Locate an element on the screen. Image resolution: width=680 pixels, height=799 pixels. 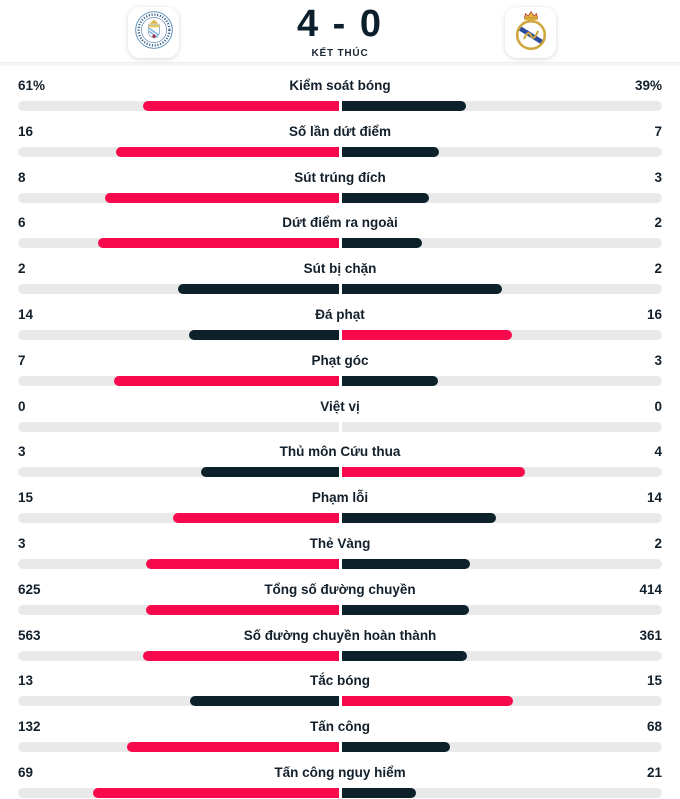
away-value: 2 is located at coordinates (658, 223).